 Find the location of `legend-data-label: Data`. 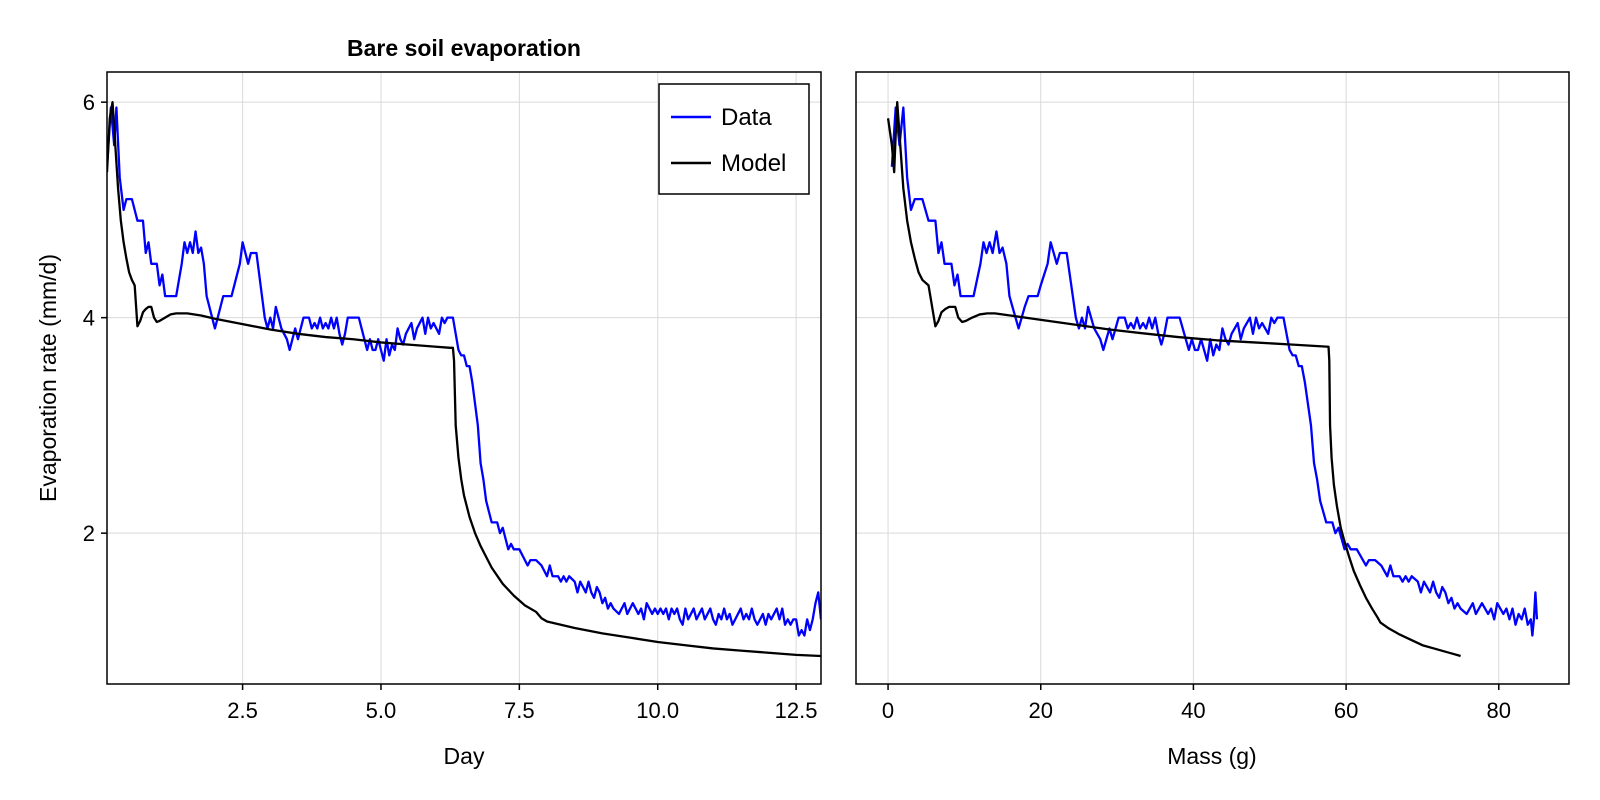

legend-data-label: Data is located at coordinates (746, 117).